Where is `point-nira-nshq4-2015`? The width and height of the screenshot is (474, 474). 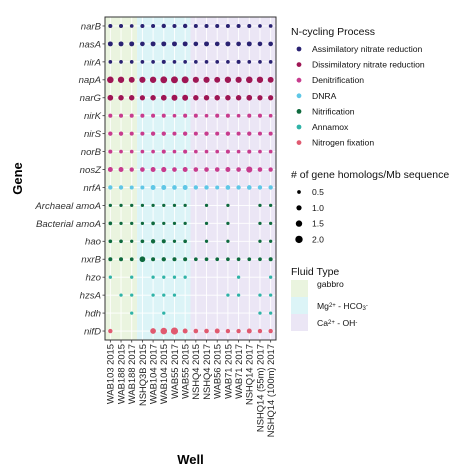
point-nira-nshq4-2015 is located at coordinates (196, 62).